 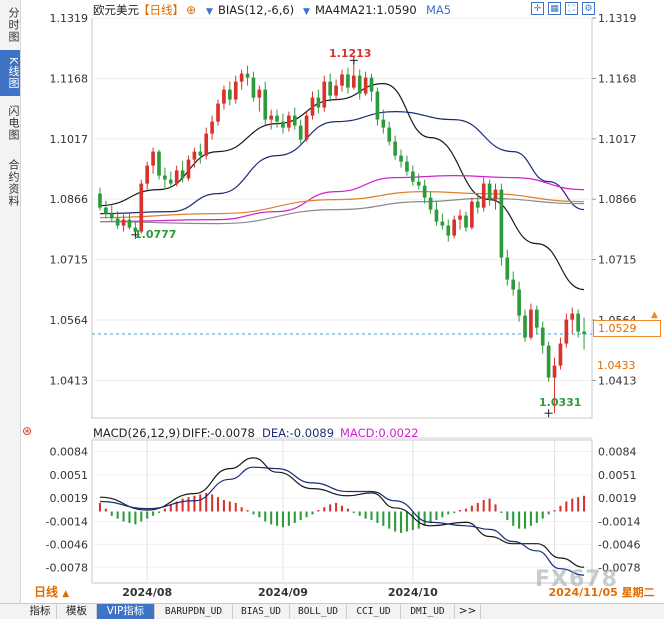 I want to click on macd-target-icon: ⊛, so click(x=27, y=431).